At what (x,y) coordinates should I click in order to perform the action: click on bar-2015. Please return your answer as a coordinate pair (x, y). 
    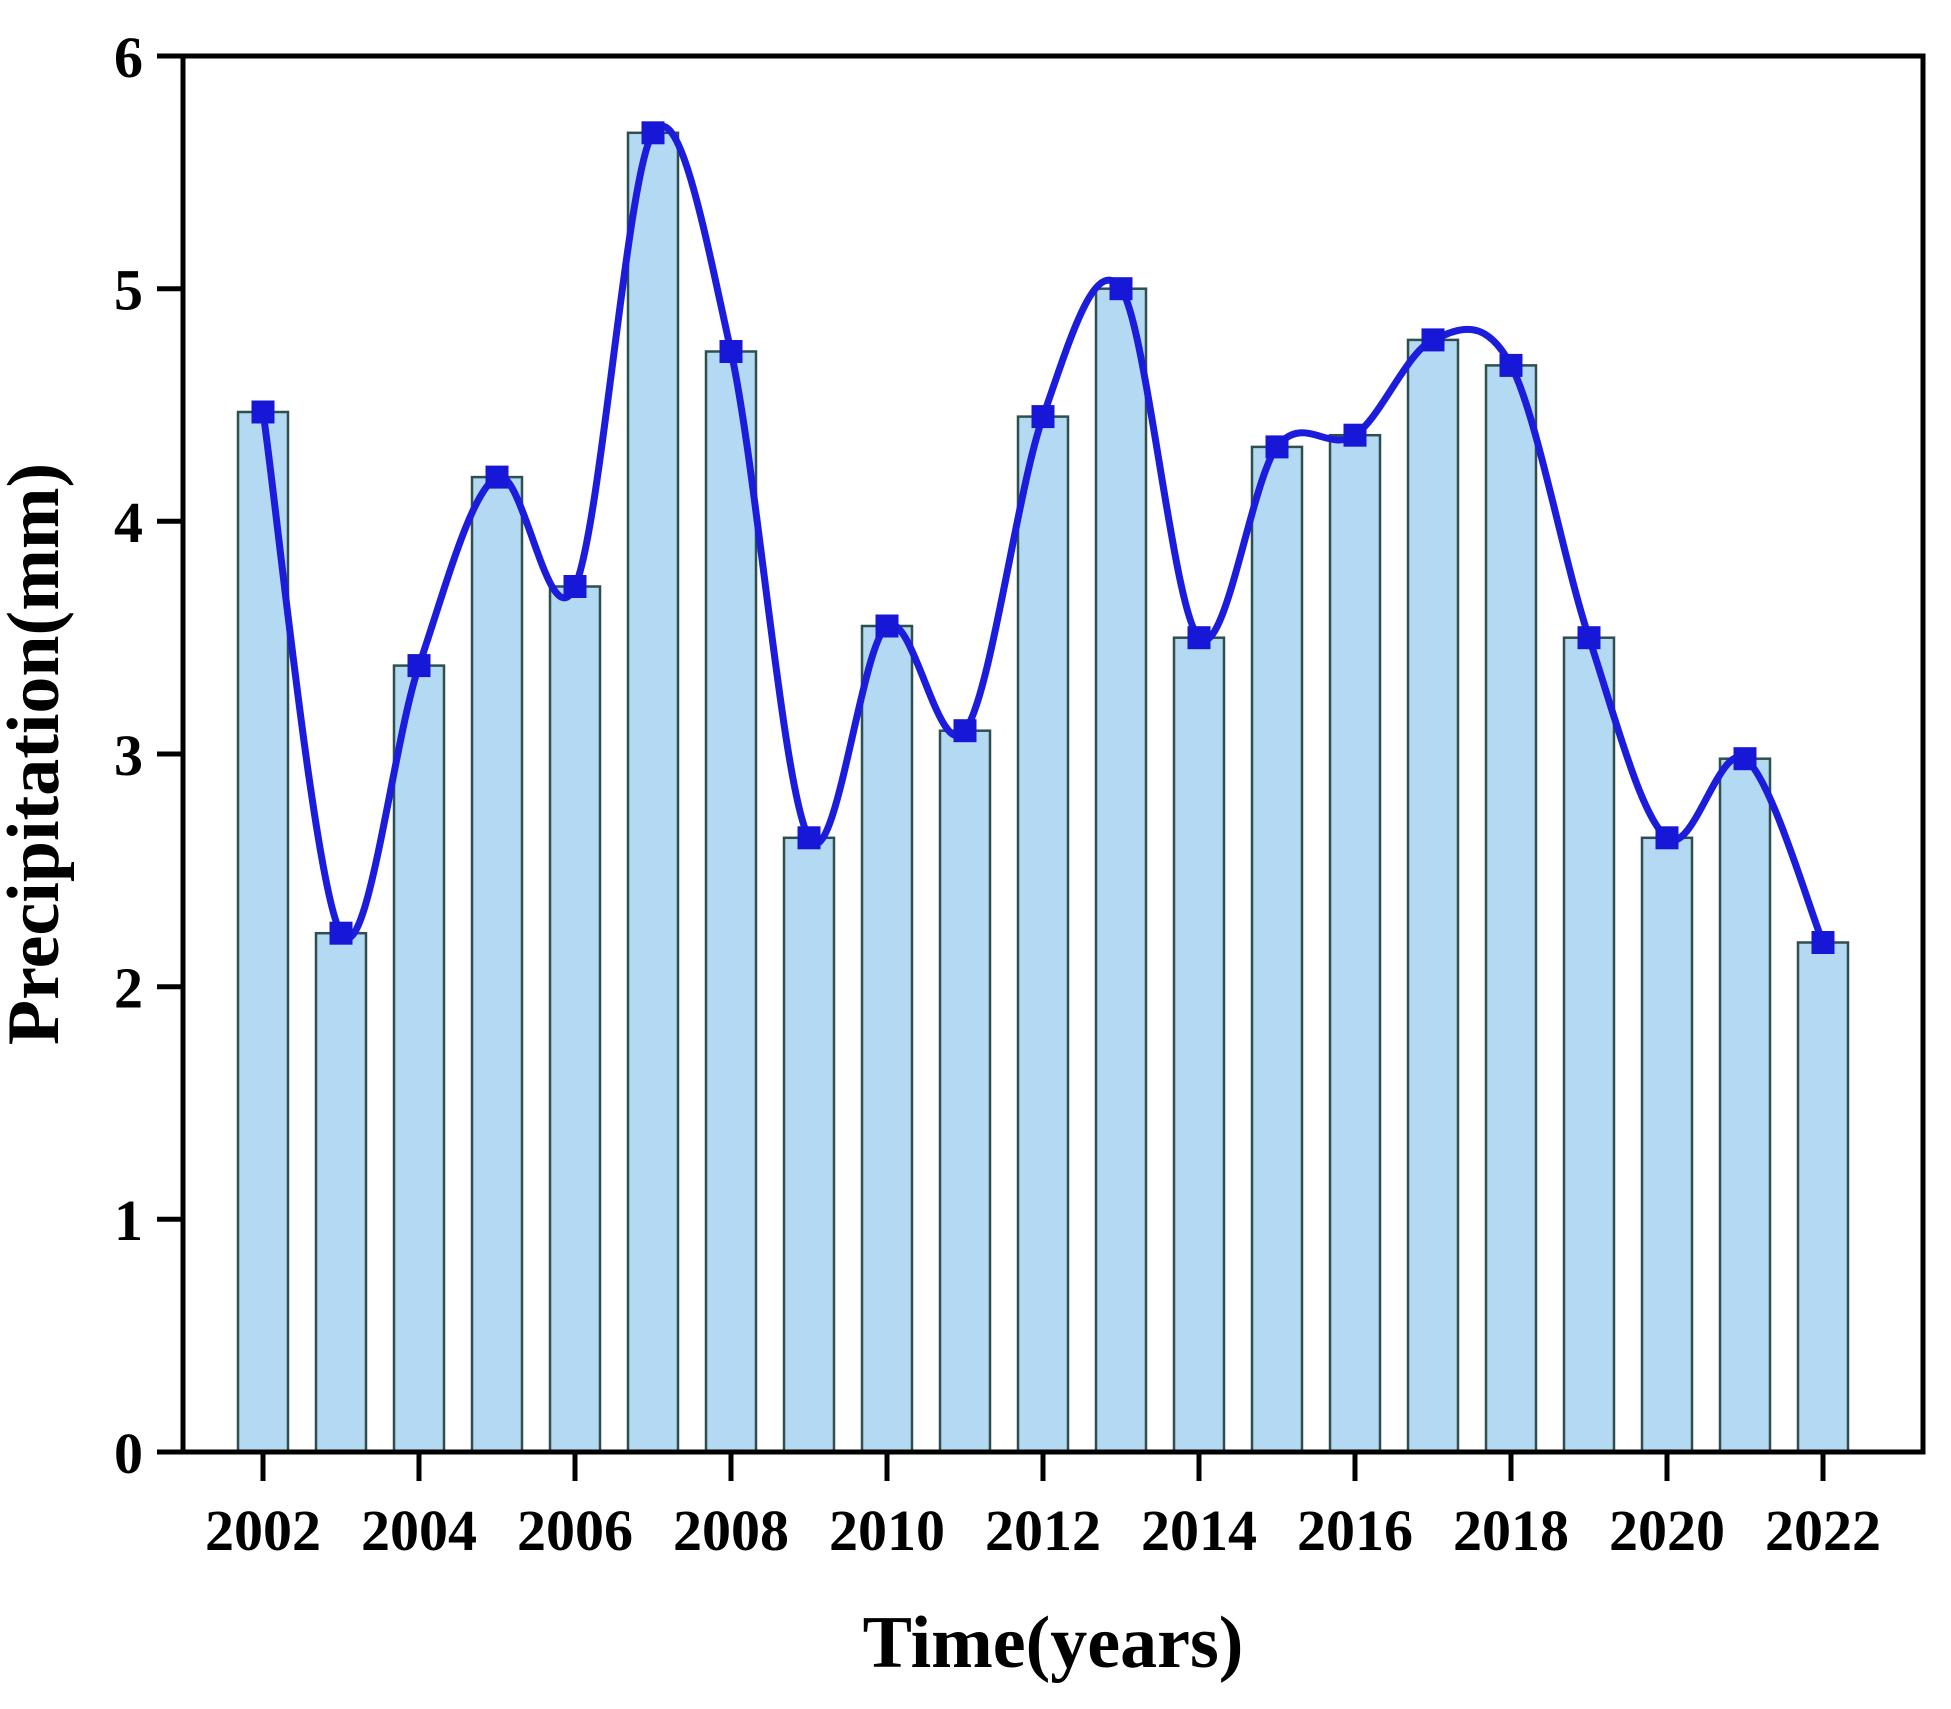
    Looking at the image, I should click on (1277, 949).